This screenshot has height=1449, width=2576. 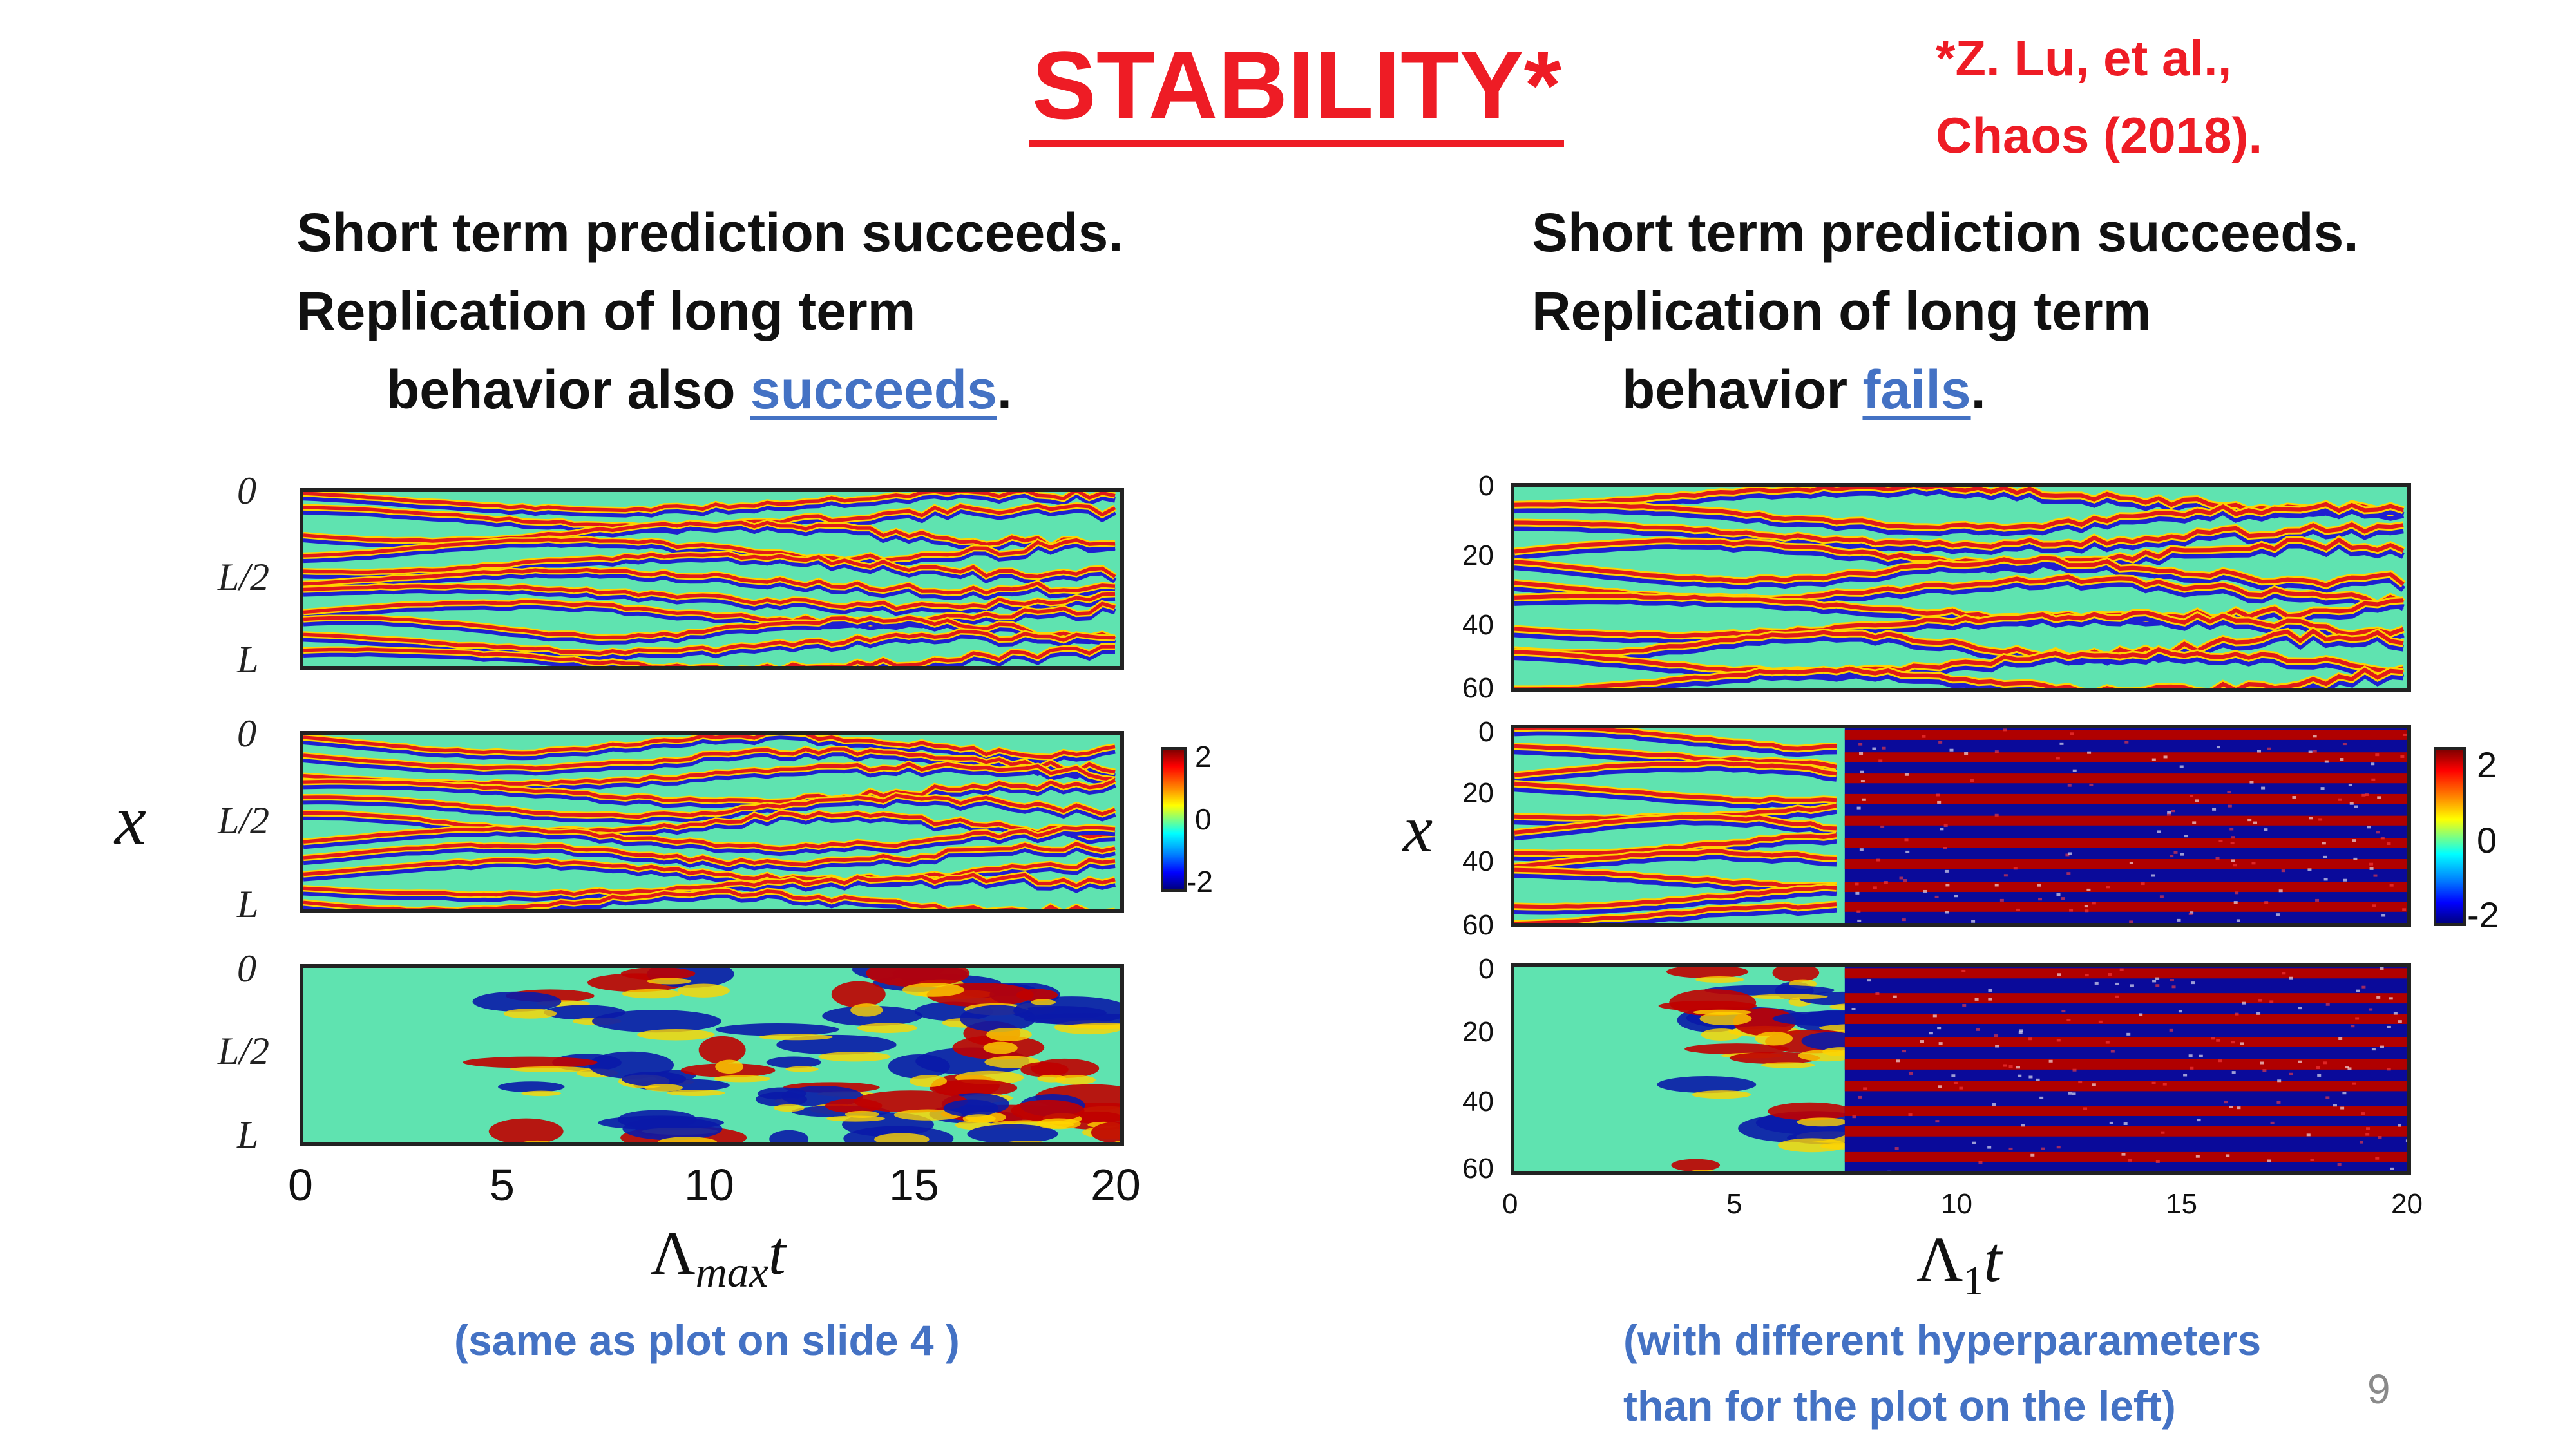 I want to click on left-panel-prediction, so click(x=712, y=822).